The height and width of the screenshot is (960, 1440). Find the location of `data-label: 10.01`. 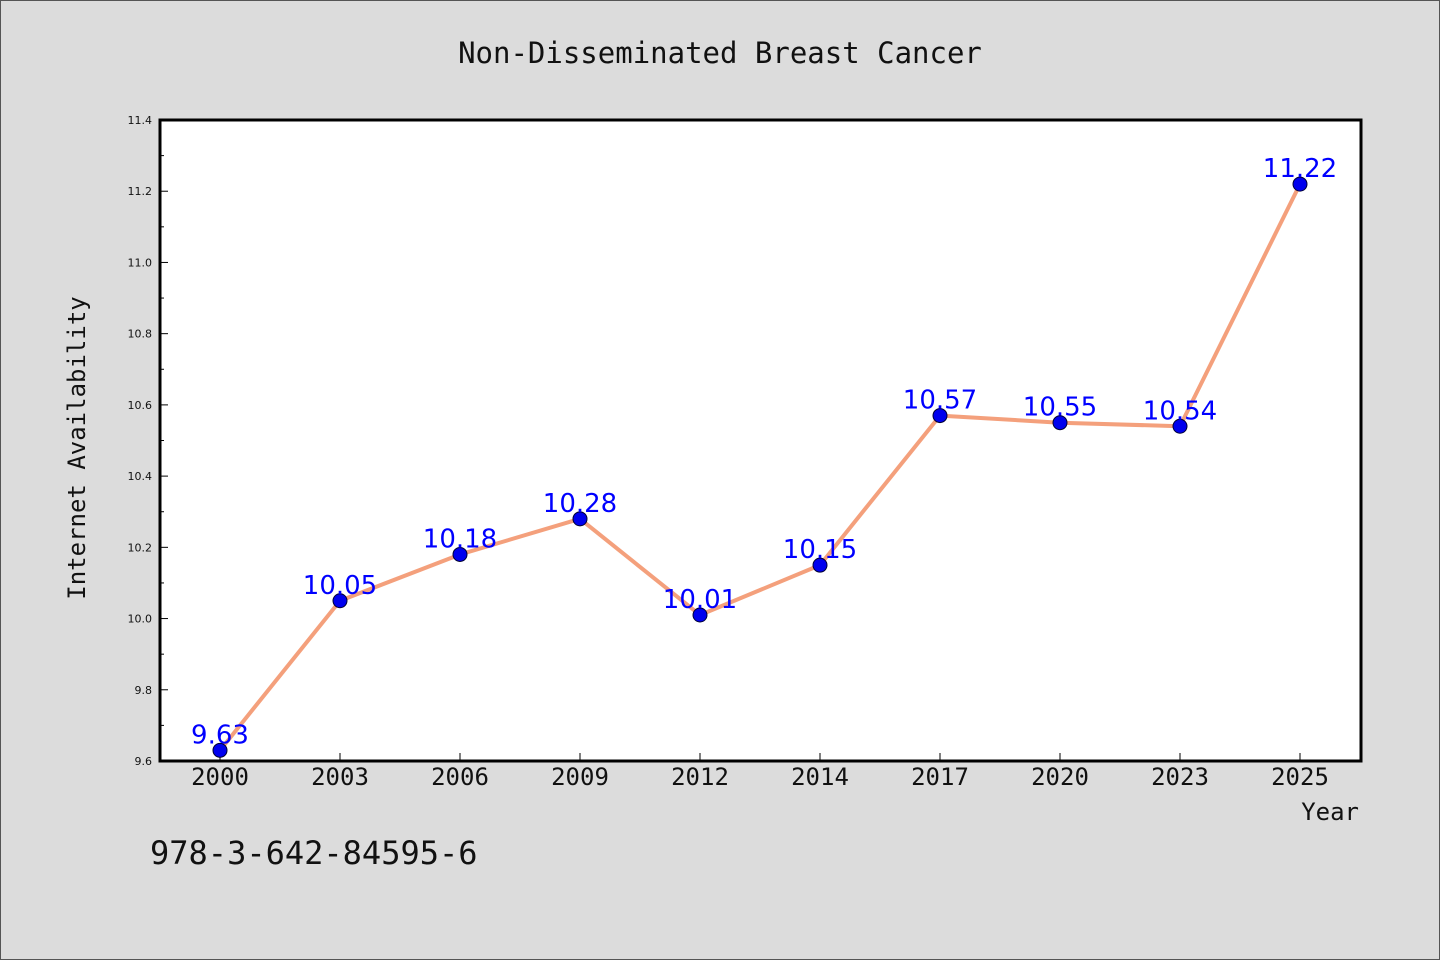

data-label: 10.01 is located at coordinates (700, 600).